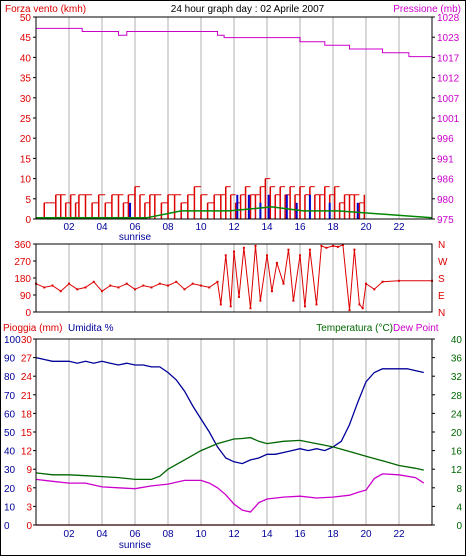 Image resolution: width=466 pixels, height=556 pixels. Describe the element at coordinates (91, 328) in the screenshot. I see `humidity-axis-title: Umidita %` at that location.